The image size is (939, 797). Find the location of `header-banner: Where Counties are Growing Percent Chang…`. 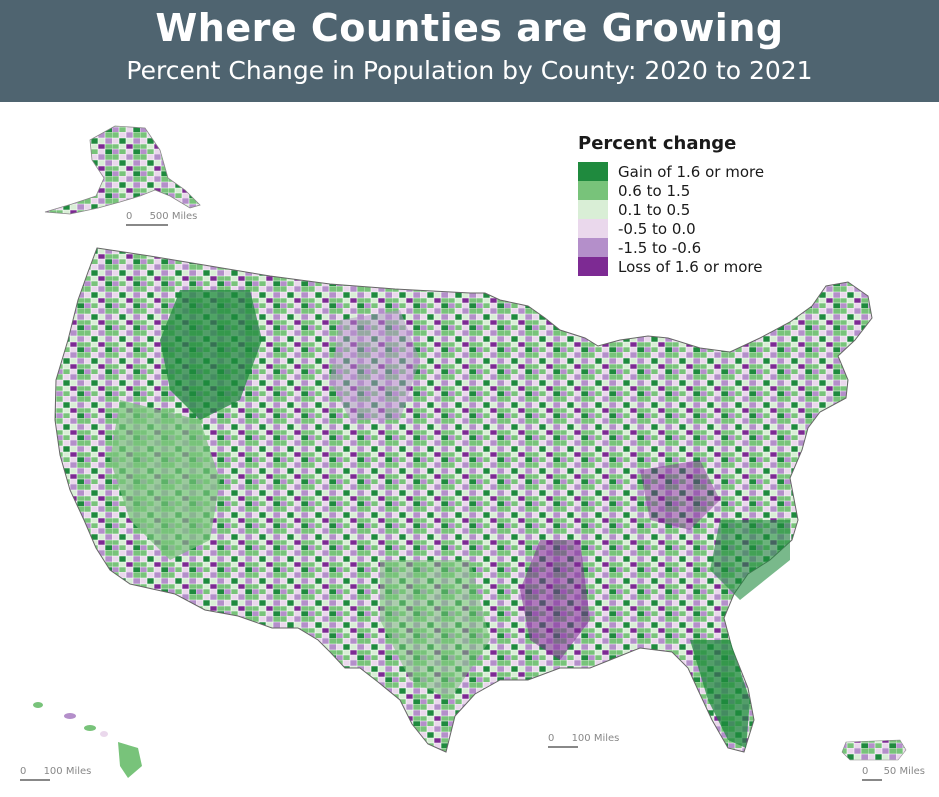

header-banner: Where Counties are Growing Percent Chang… is located at coordinates (469, 51).